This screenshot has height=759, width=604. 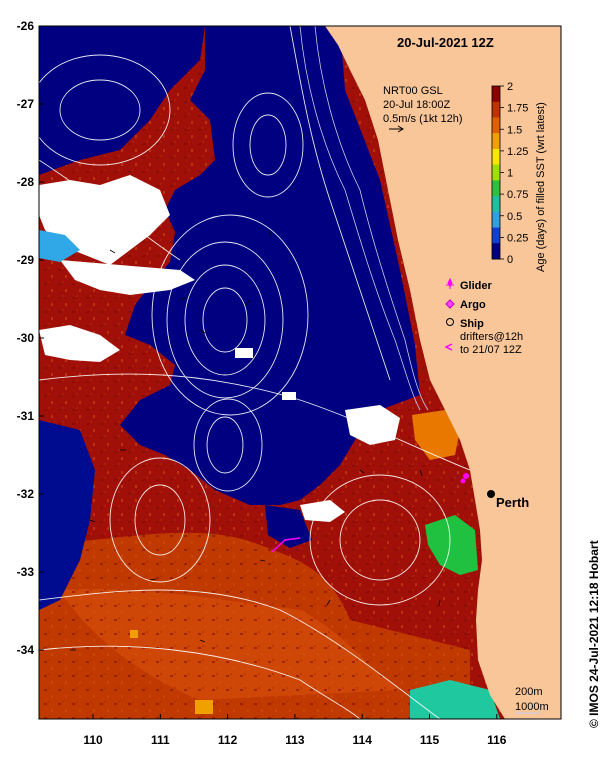 I want to click on lon-tick-label: 112, so click(x=228, y=740).